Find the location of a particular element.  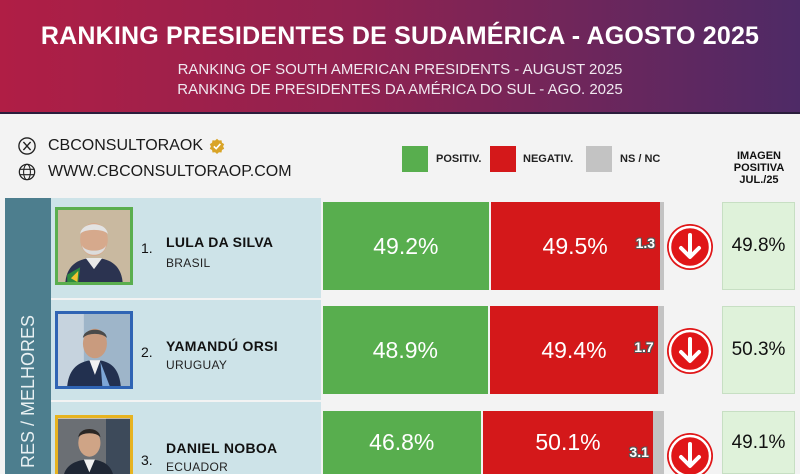

president-country: BRASIL is located at coordinates (188, 263).